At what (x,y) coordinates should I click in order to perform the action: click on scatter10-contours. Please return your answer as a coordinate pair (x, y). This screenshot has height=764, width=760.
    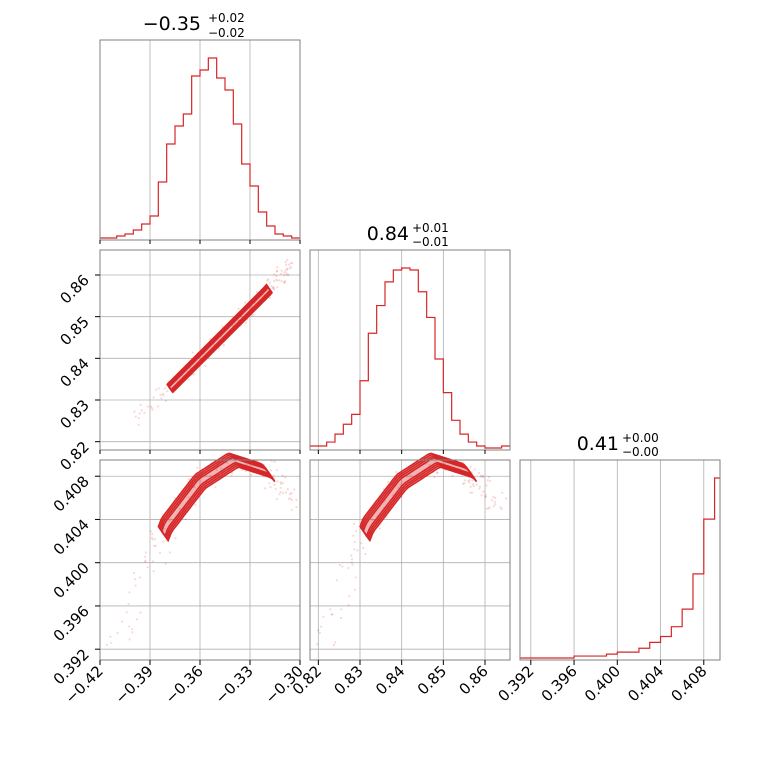
    Looking at the image, I should click on (220, 338).